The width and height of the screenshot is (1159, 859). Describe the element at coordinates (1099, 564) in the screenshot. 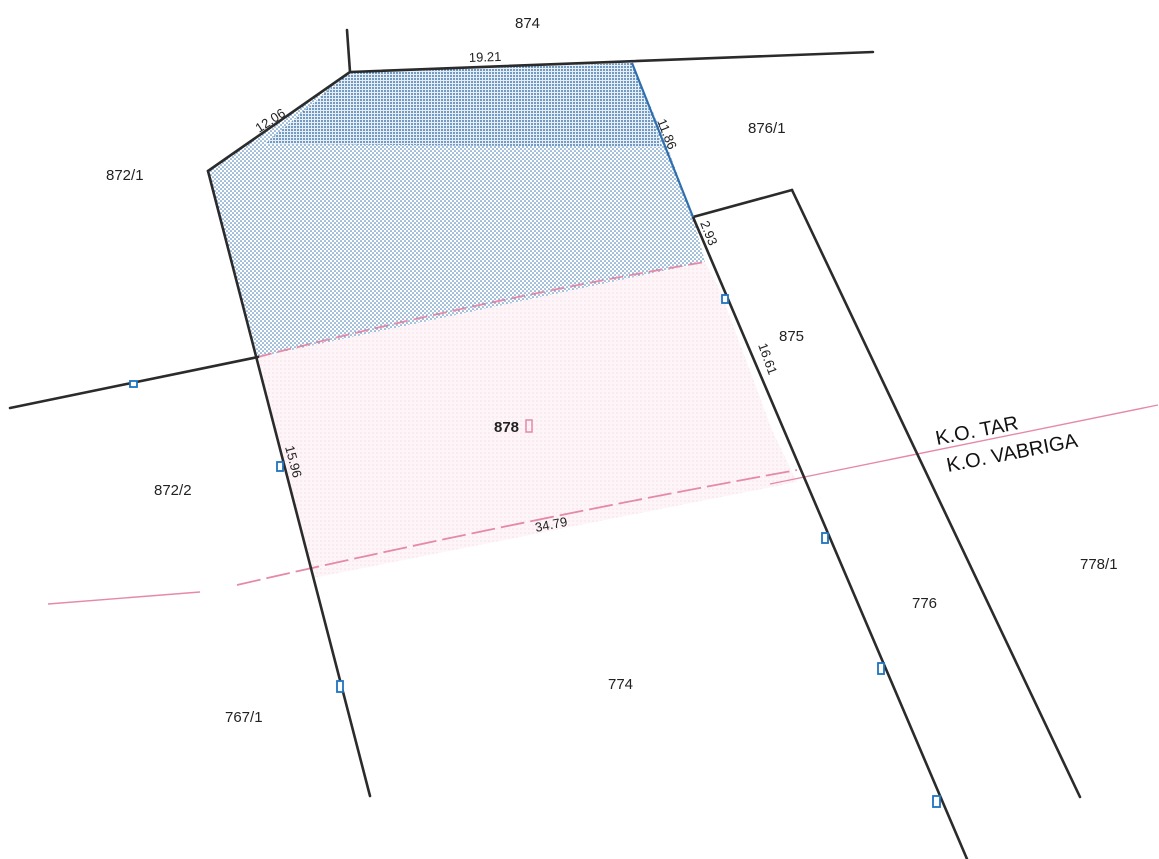

I see `parcel-label: 778/1` at that location.